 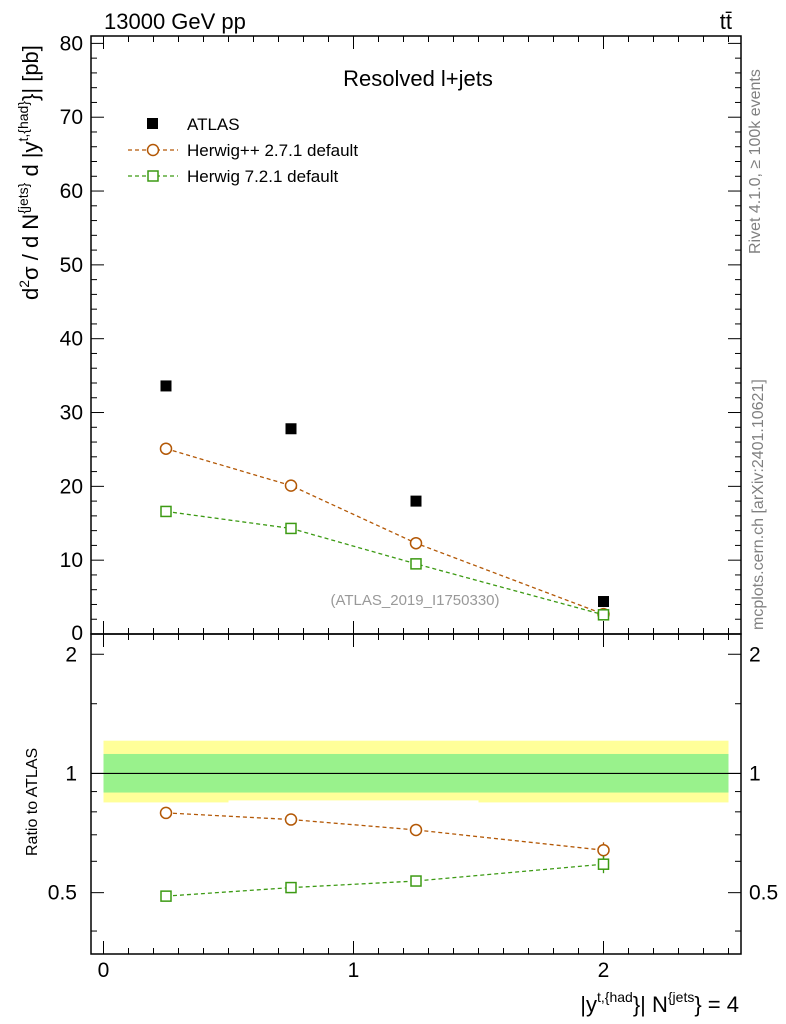 What do you see at coordinates (71, 654) in the screenshot?
I see `ratio-tick-label: 2` at bounding box center [71, 654].